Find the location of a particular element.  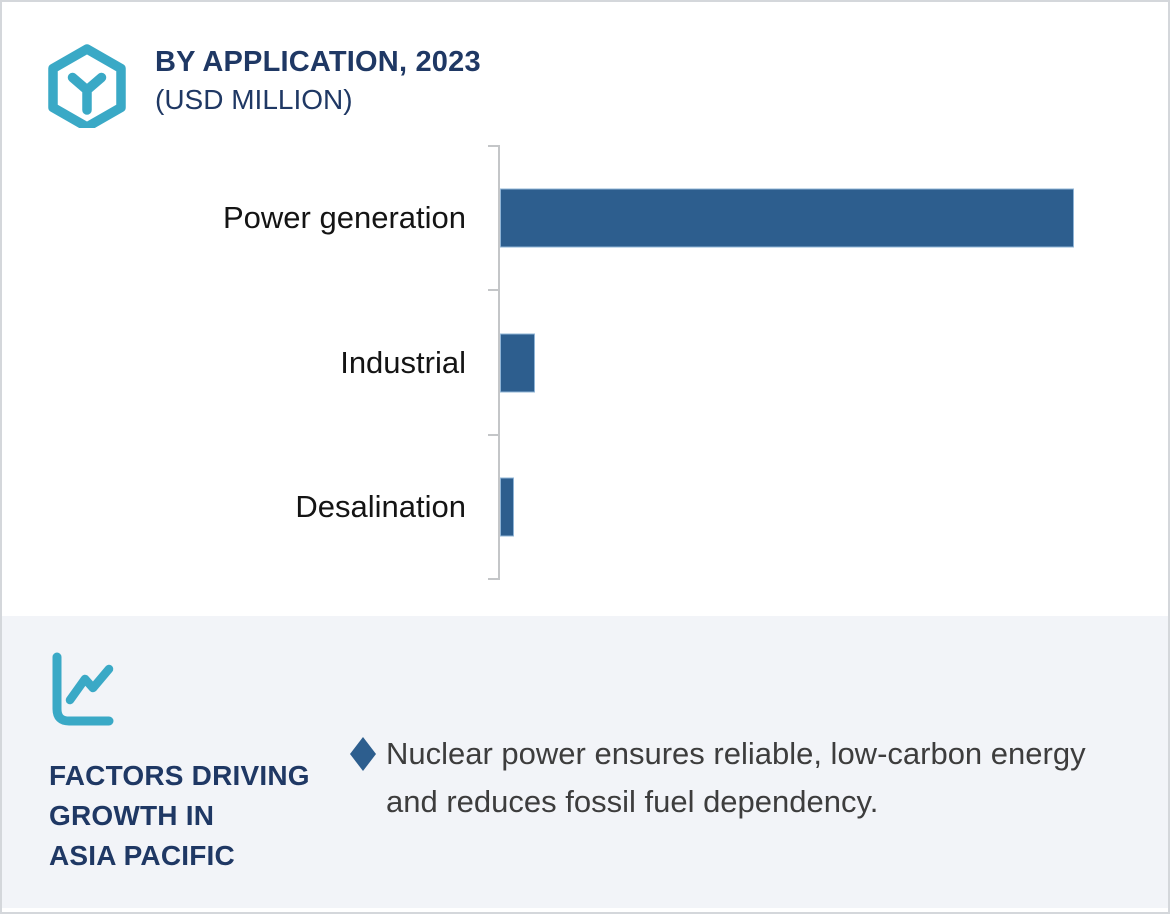

factors-heading-line3: ASIA PACIFIC is located at coordinates (142, 855).